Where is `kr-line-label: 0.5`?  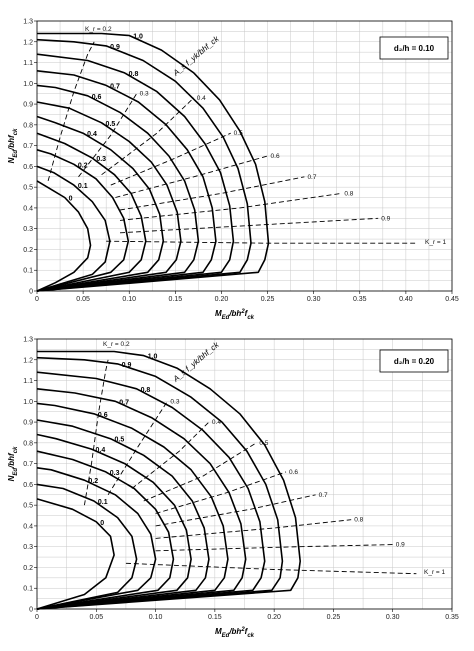
kr-line-label: 0.5 is located at coordinates (238, 133).